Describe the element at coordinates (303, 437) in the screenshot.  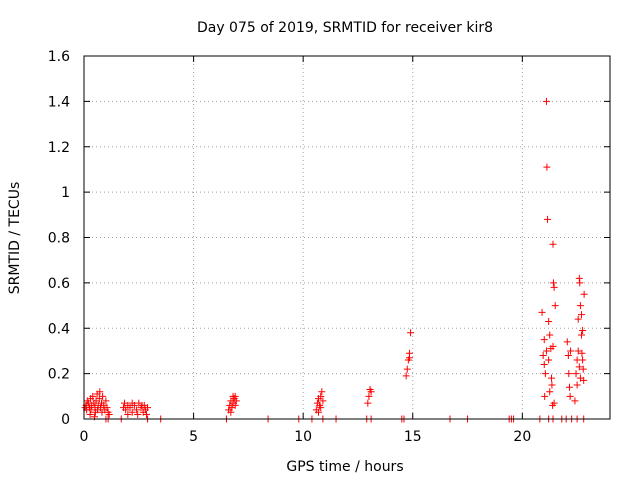
I see `x-tick-label: 10` at that location.